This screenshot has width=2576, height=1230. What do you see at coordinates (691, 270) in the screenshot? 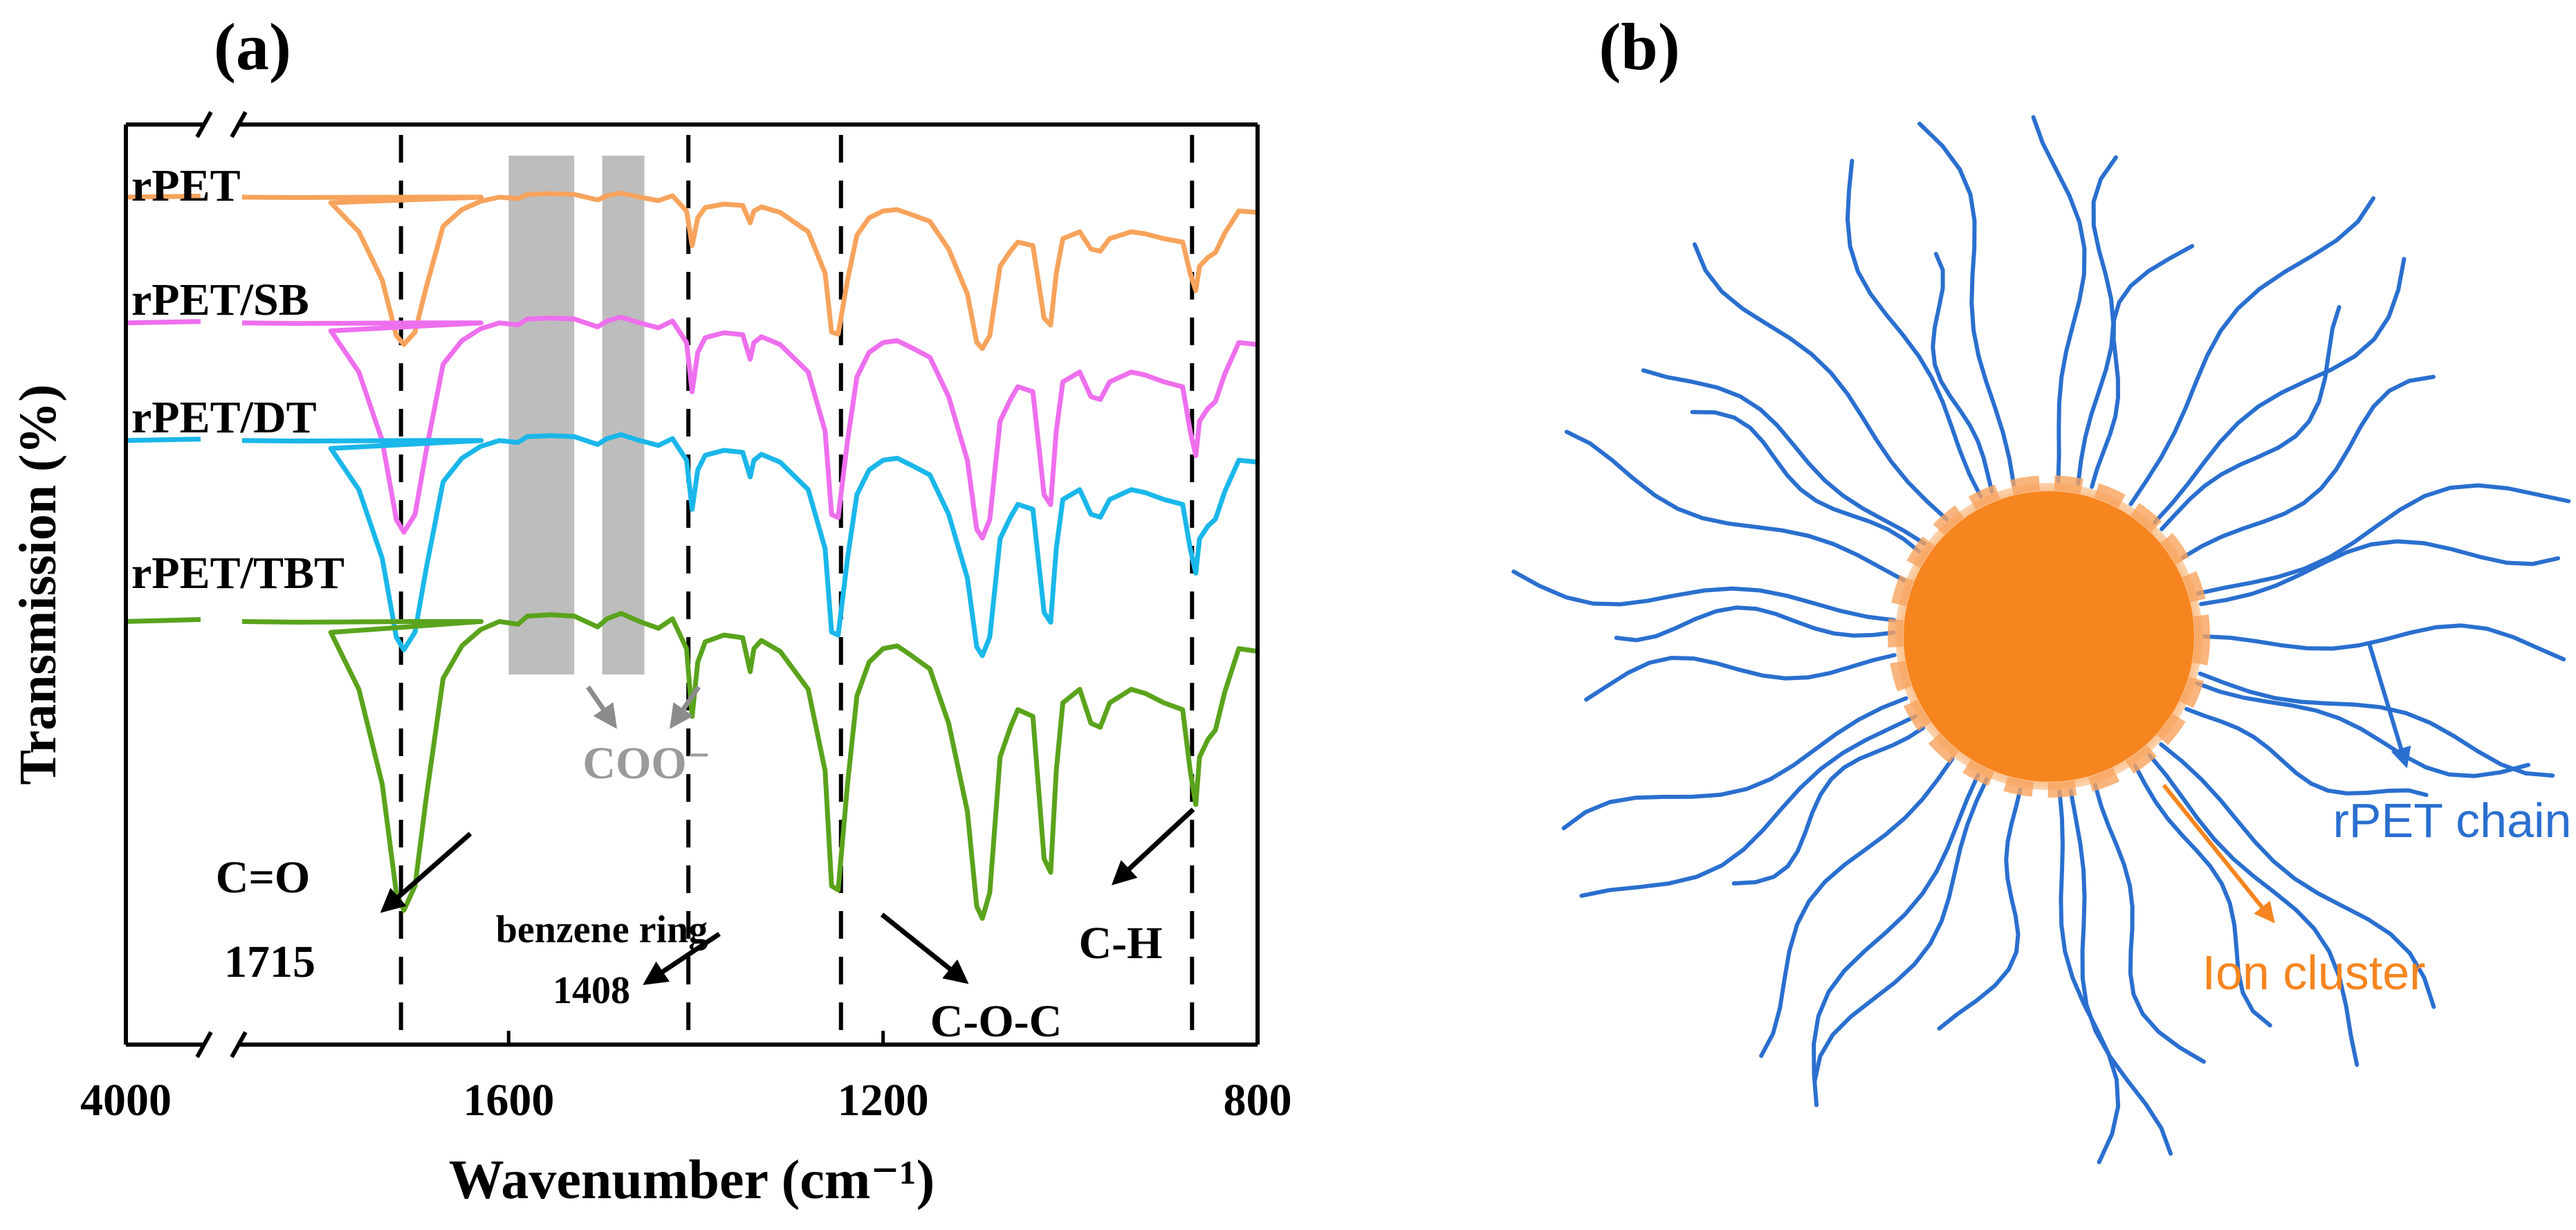
I see `series-line-rpet` at bounding box center [691, 270].